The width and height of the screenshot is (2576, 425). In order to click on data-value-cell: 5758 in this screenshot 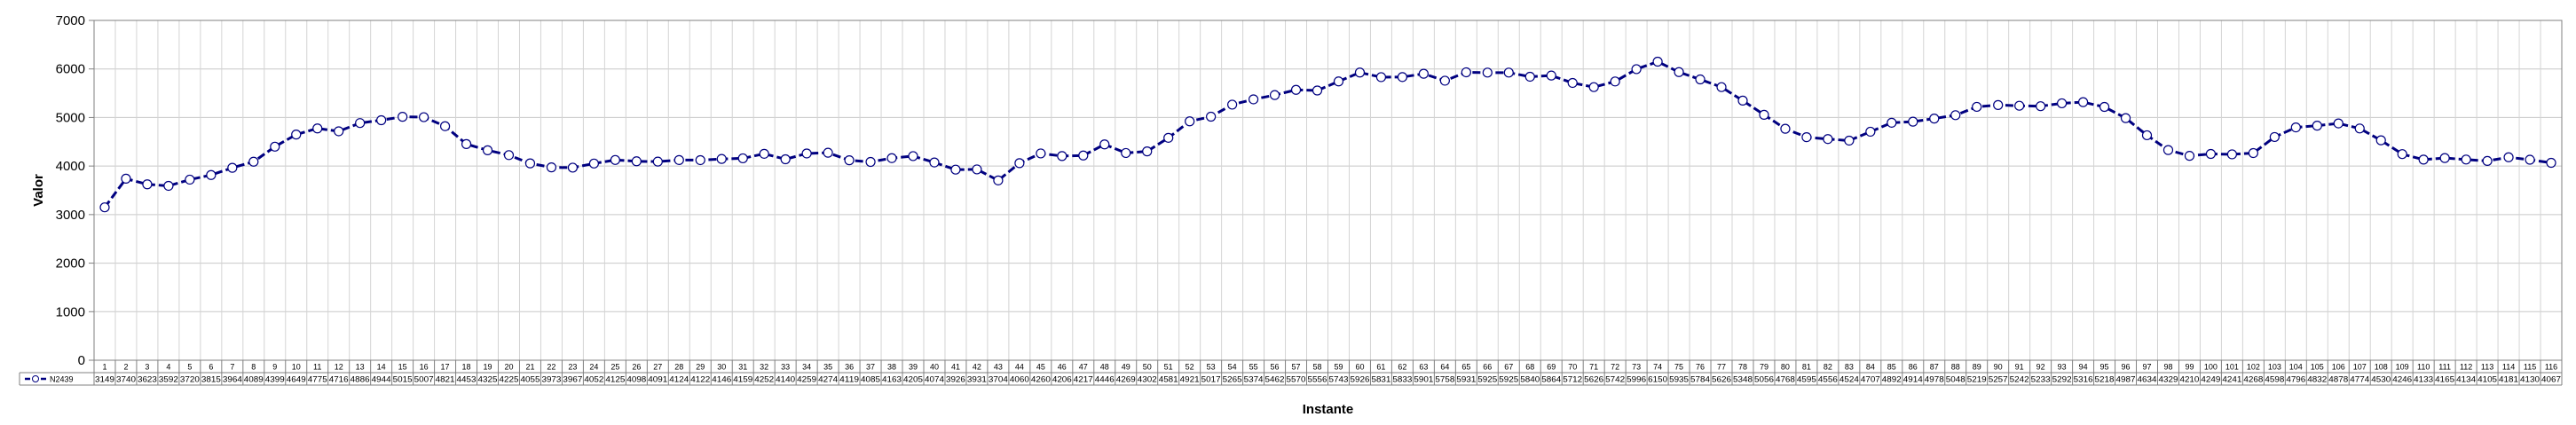, I will do `click(1444, 379)`.